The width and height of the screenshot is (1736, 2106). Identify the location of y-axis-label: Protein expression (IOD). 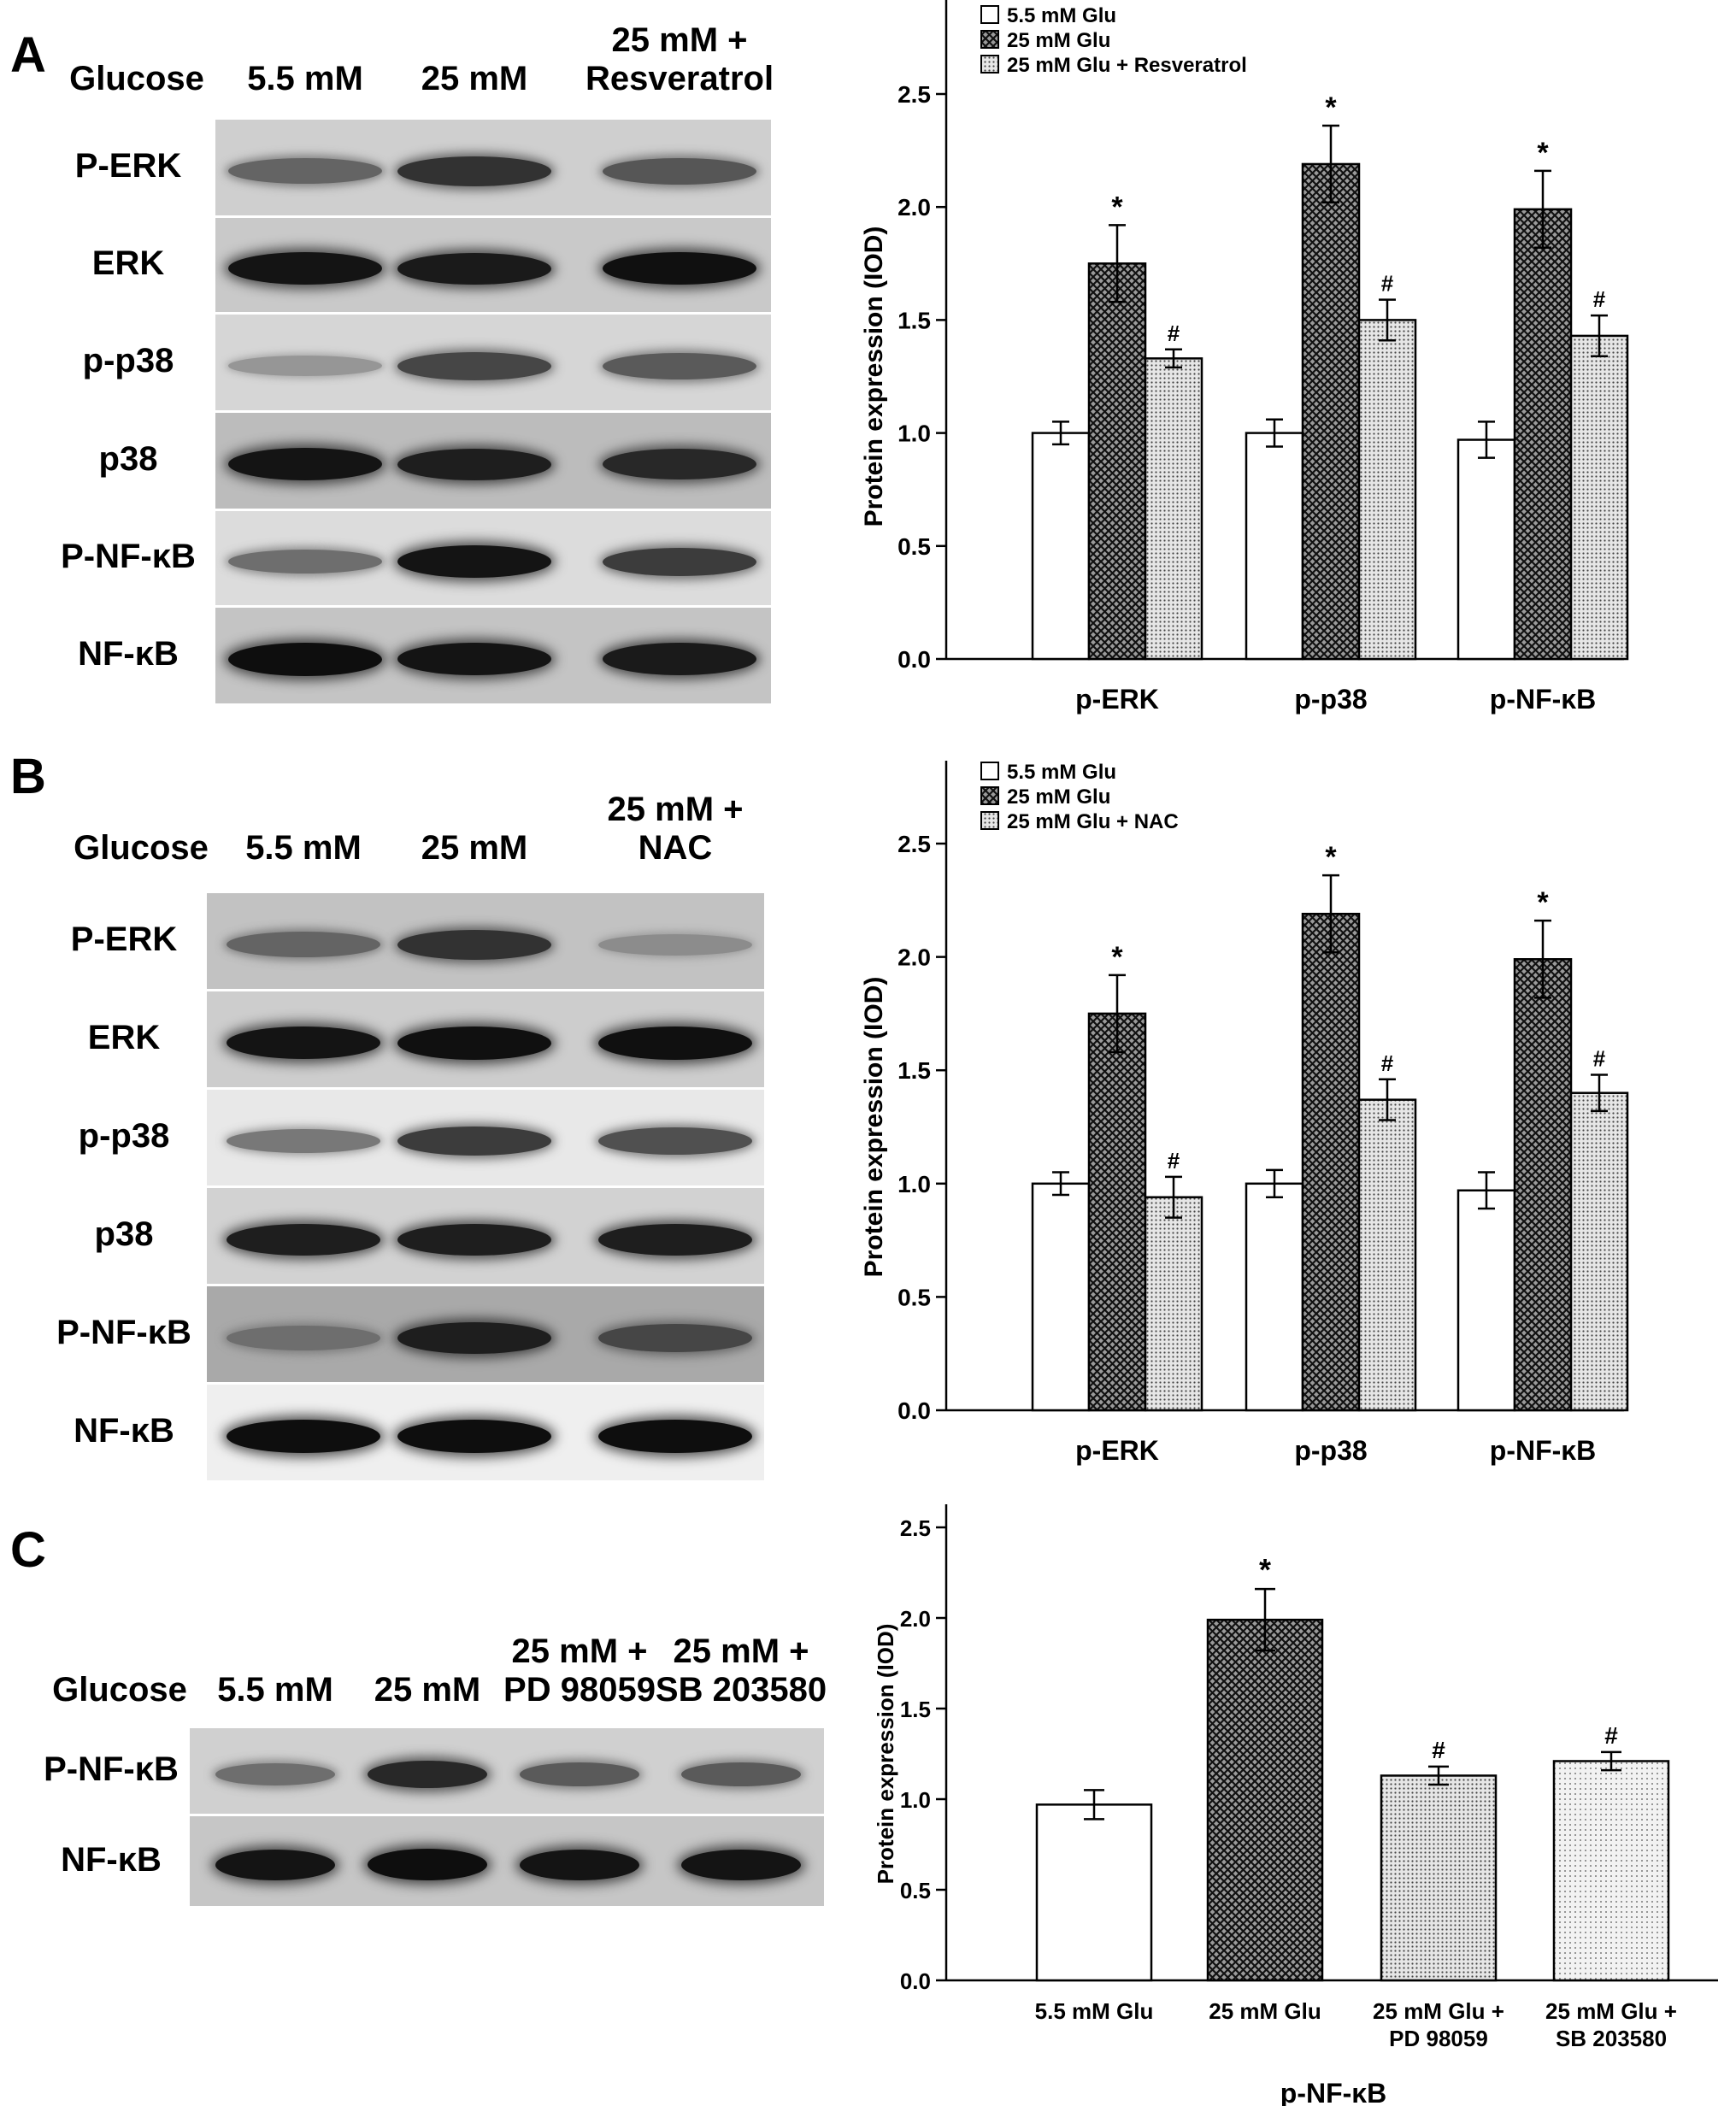
(874, 1127).